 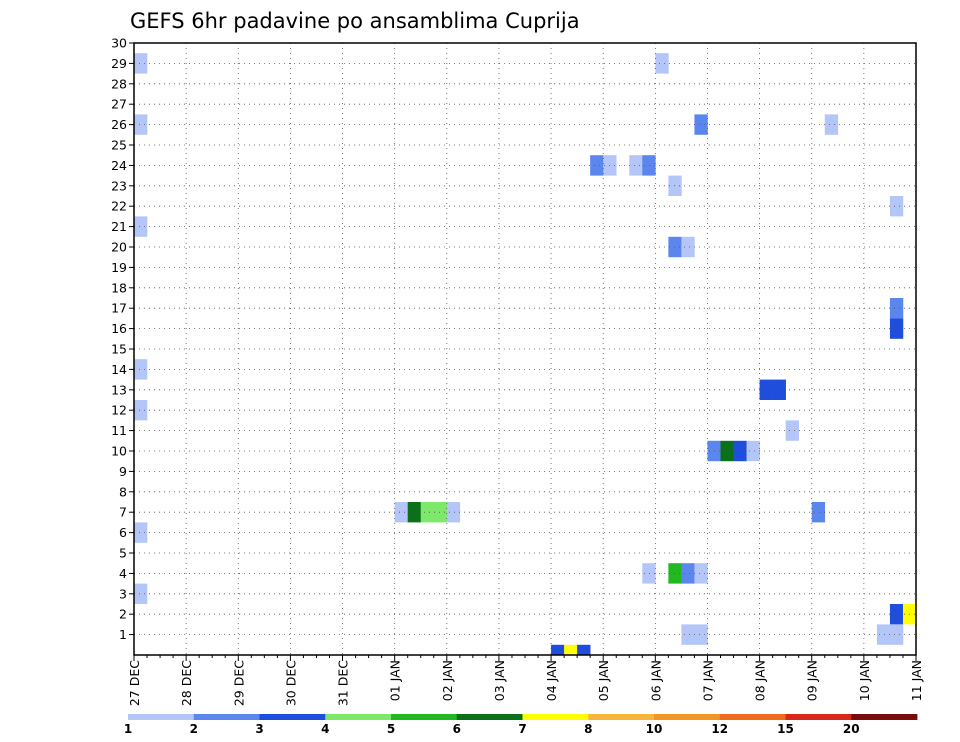 What do you see at coordinates (355, 21) in the screenshot?
I see `chart-title: GEFS 6hr padavine po ansamblima Cuprija` at bounding box center [355, 21].